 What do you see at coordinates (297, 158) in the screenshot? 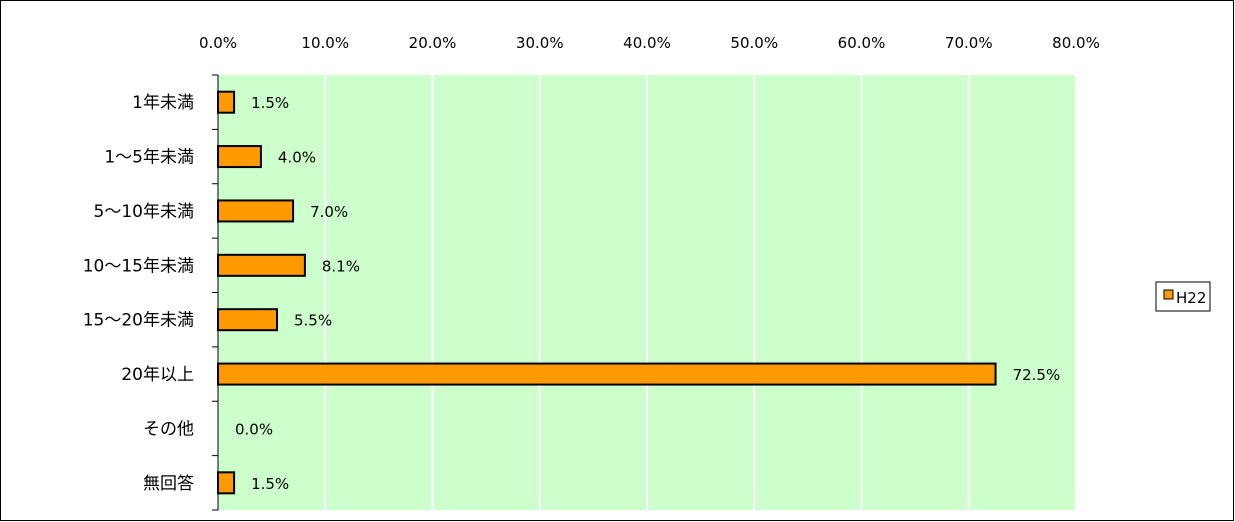
I see `data-label: 4.0%` at bounding box center [297, 158].